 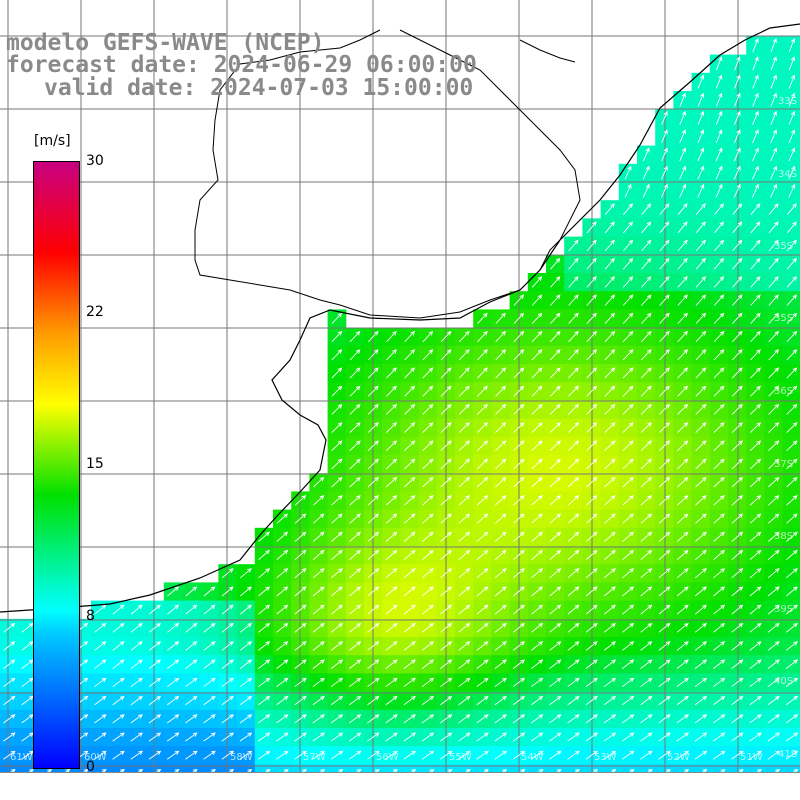 What do you see at coordinates (678, 757) in the screenshot?
I see `lon-label-52w: 52W` at bounding box center [678, 757].